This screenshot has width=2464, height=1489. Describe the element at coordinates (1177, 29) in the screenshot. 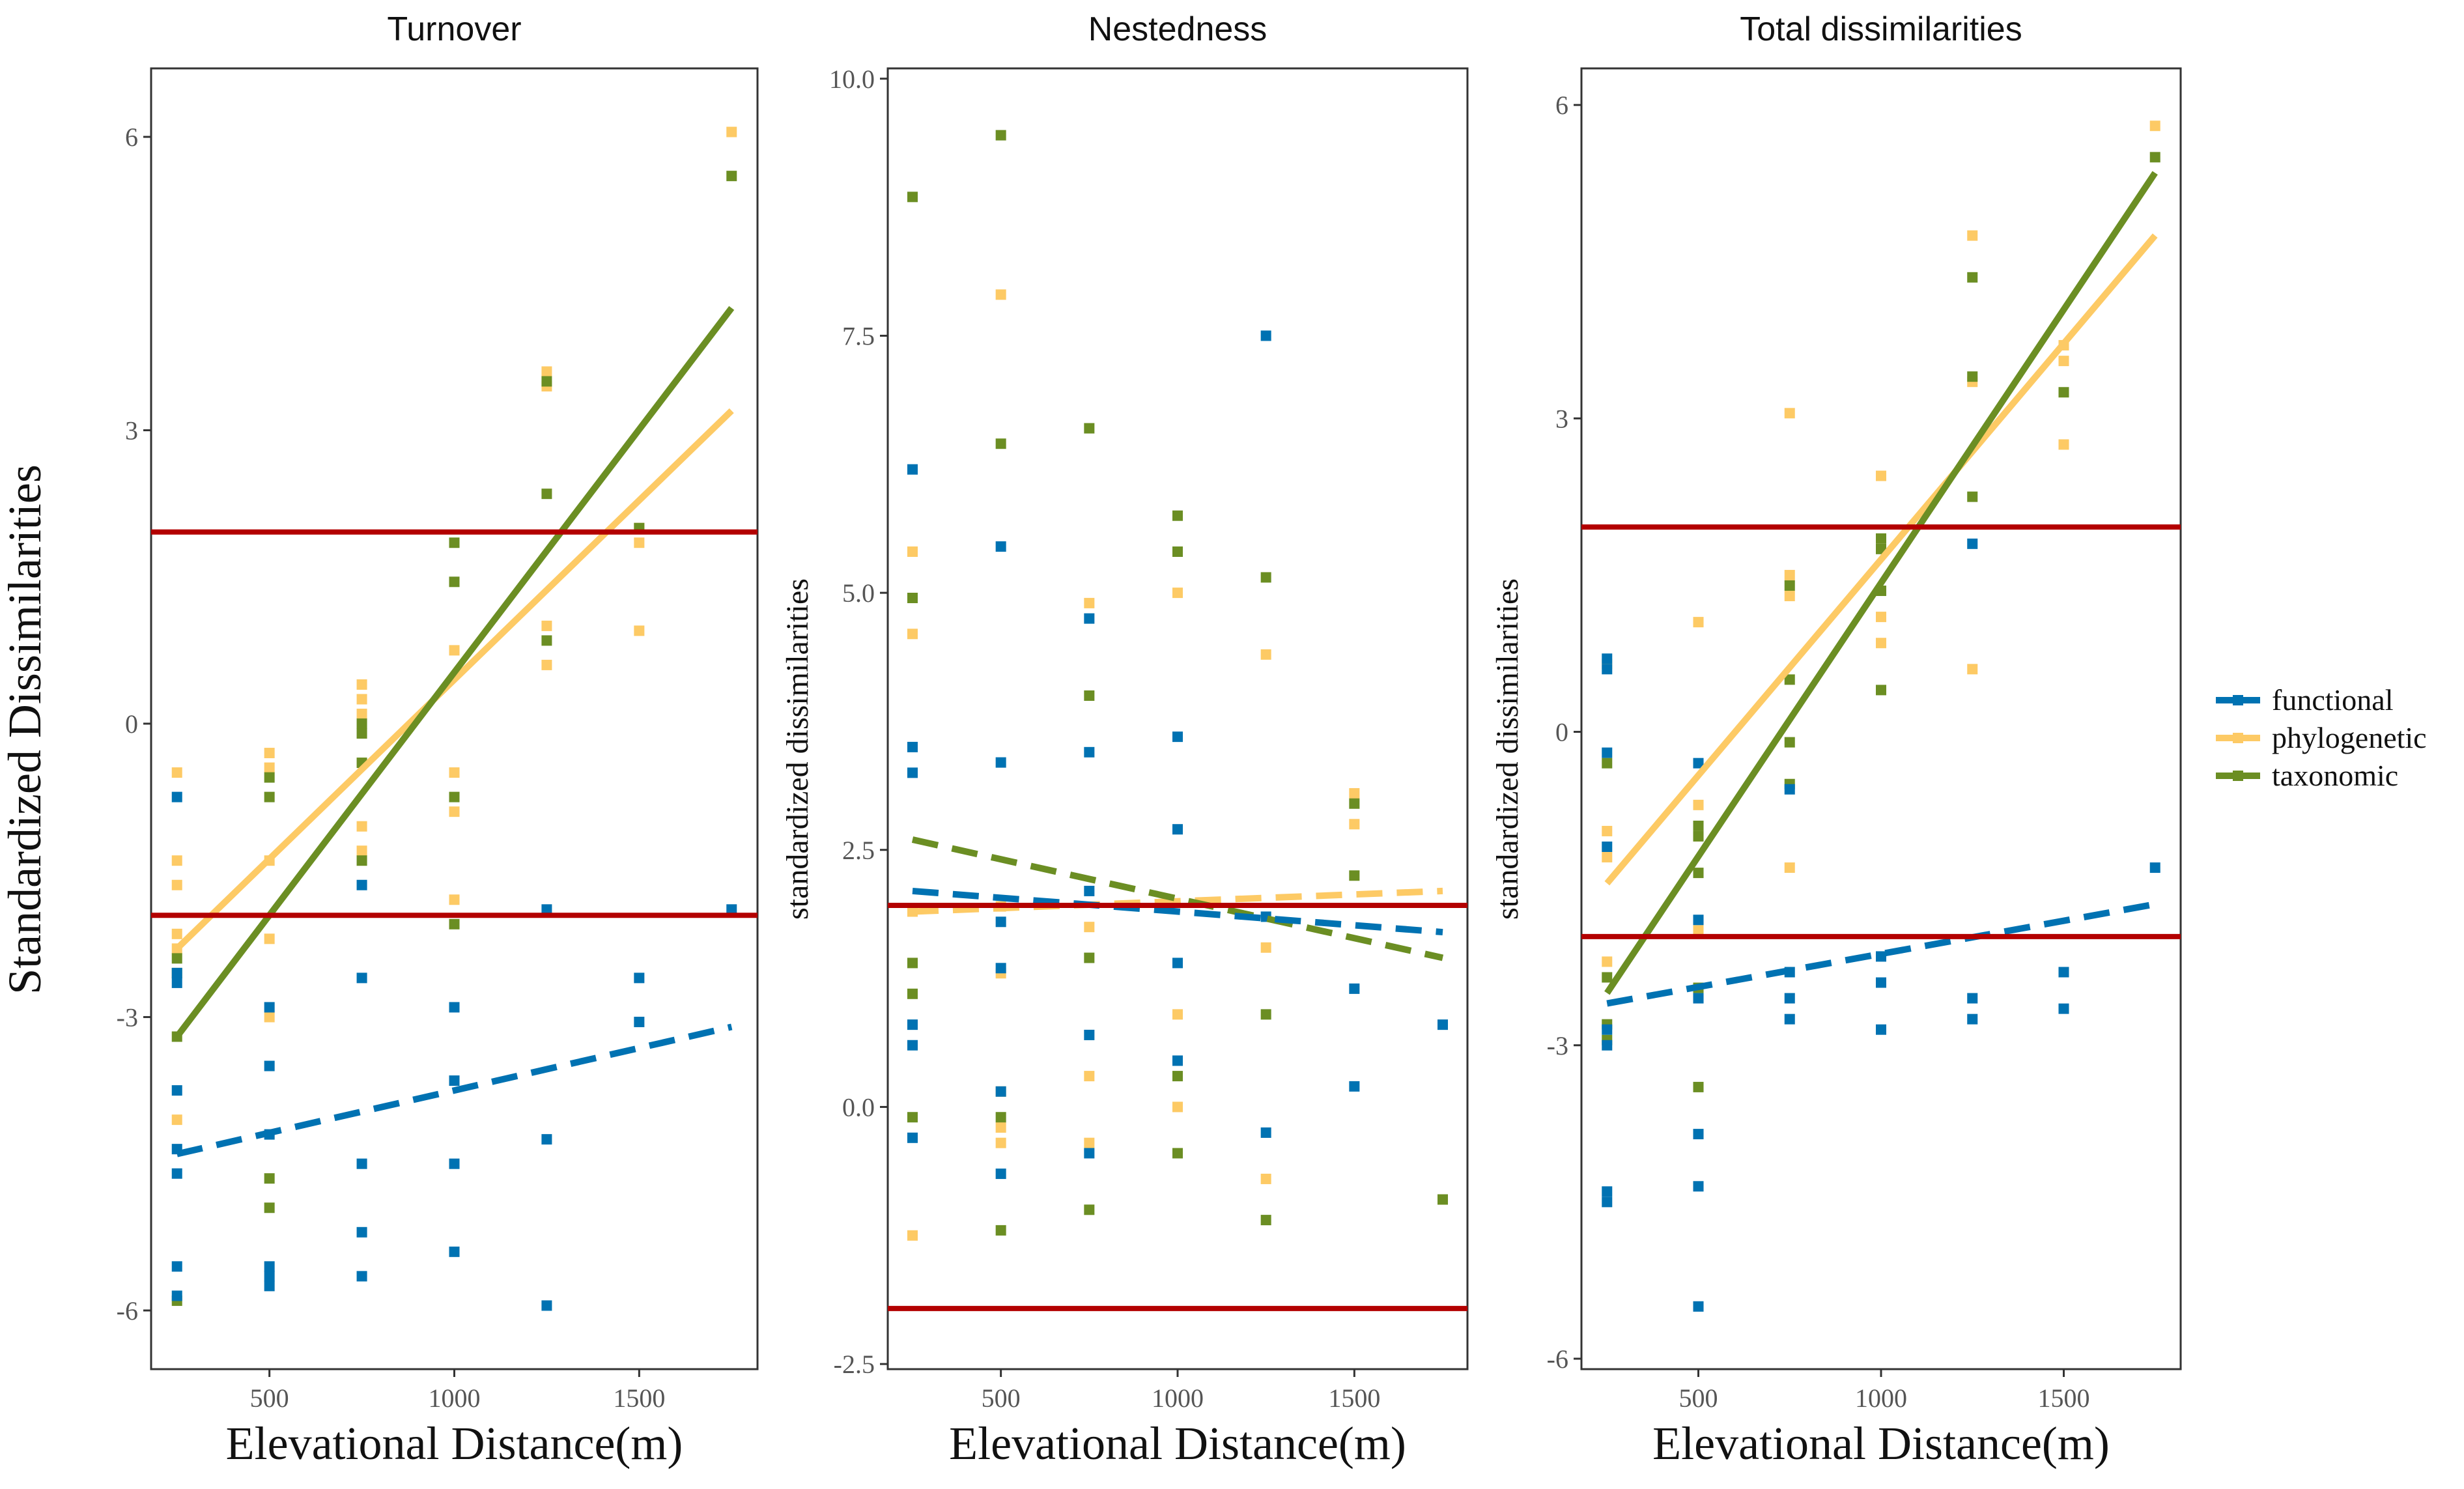

I see `panel-title: Nestedness` at that location.